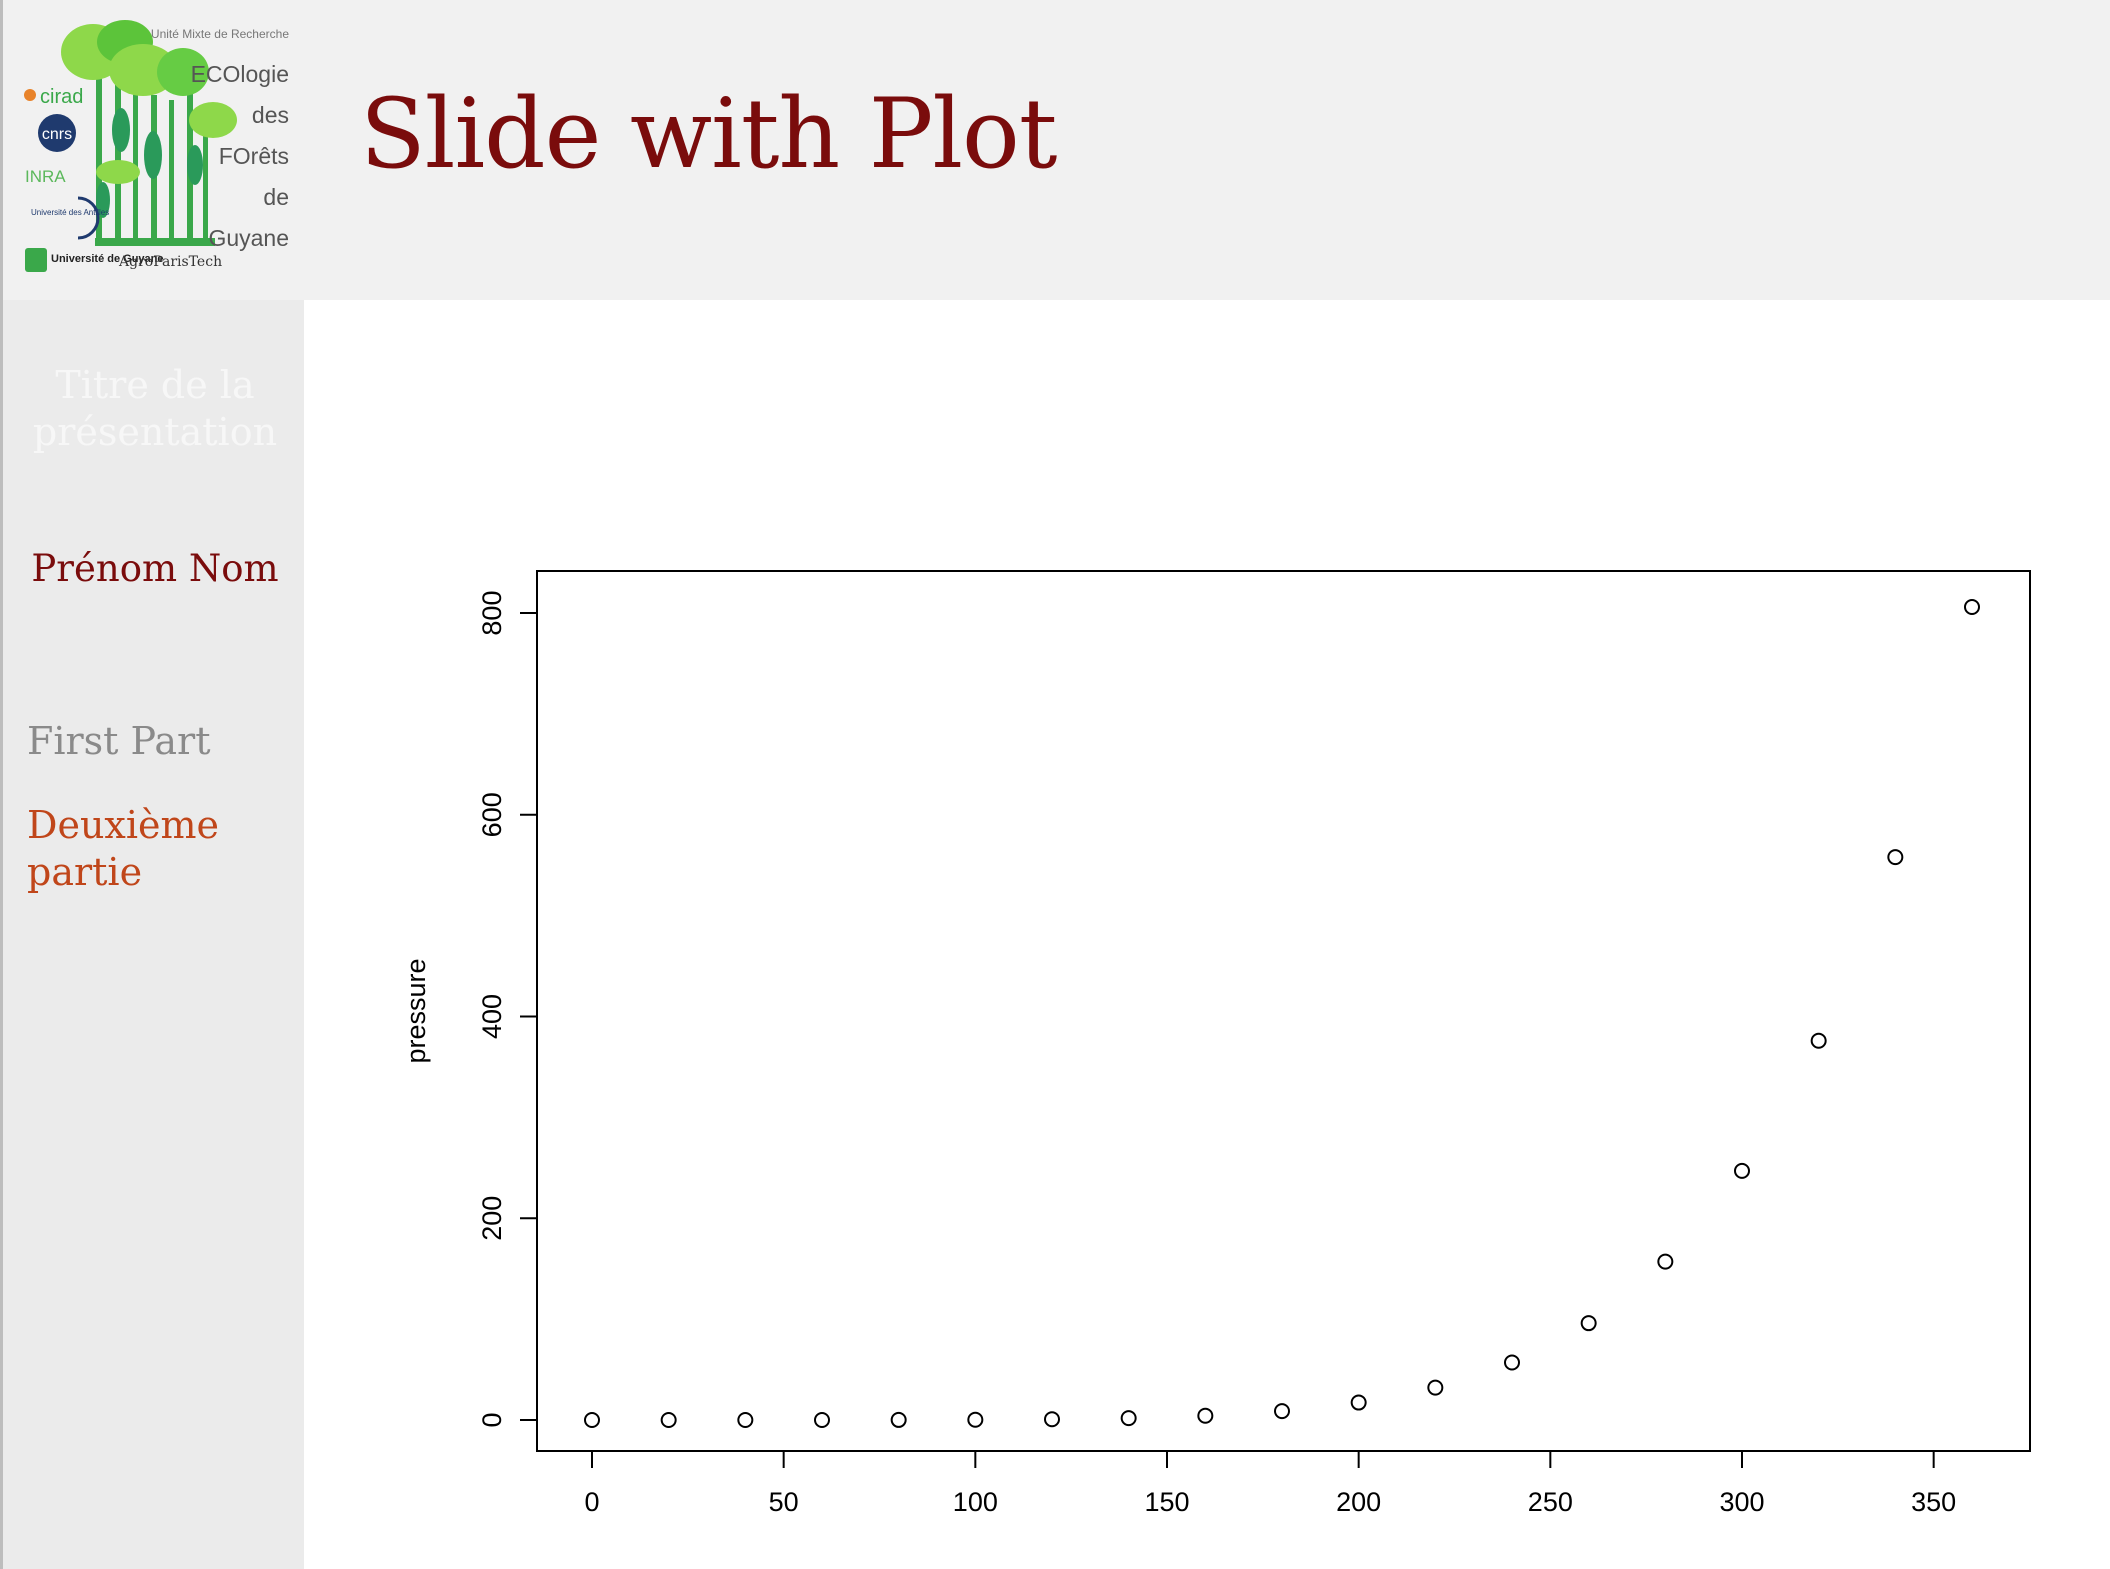  Describe the element at coordinates (1358, 1502) in the screenshot. I see `x-tick-label: 200` at that location.